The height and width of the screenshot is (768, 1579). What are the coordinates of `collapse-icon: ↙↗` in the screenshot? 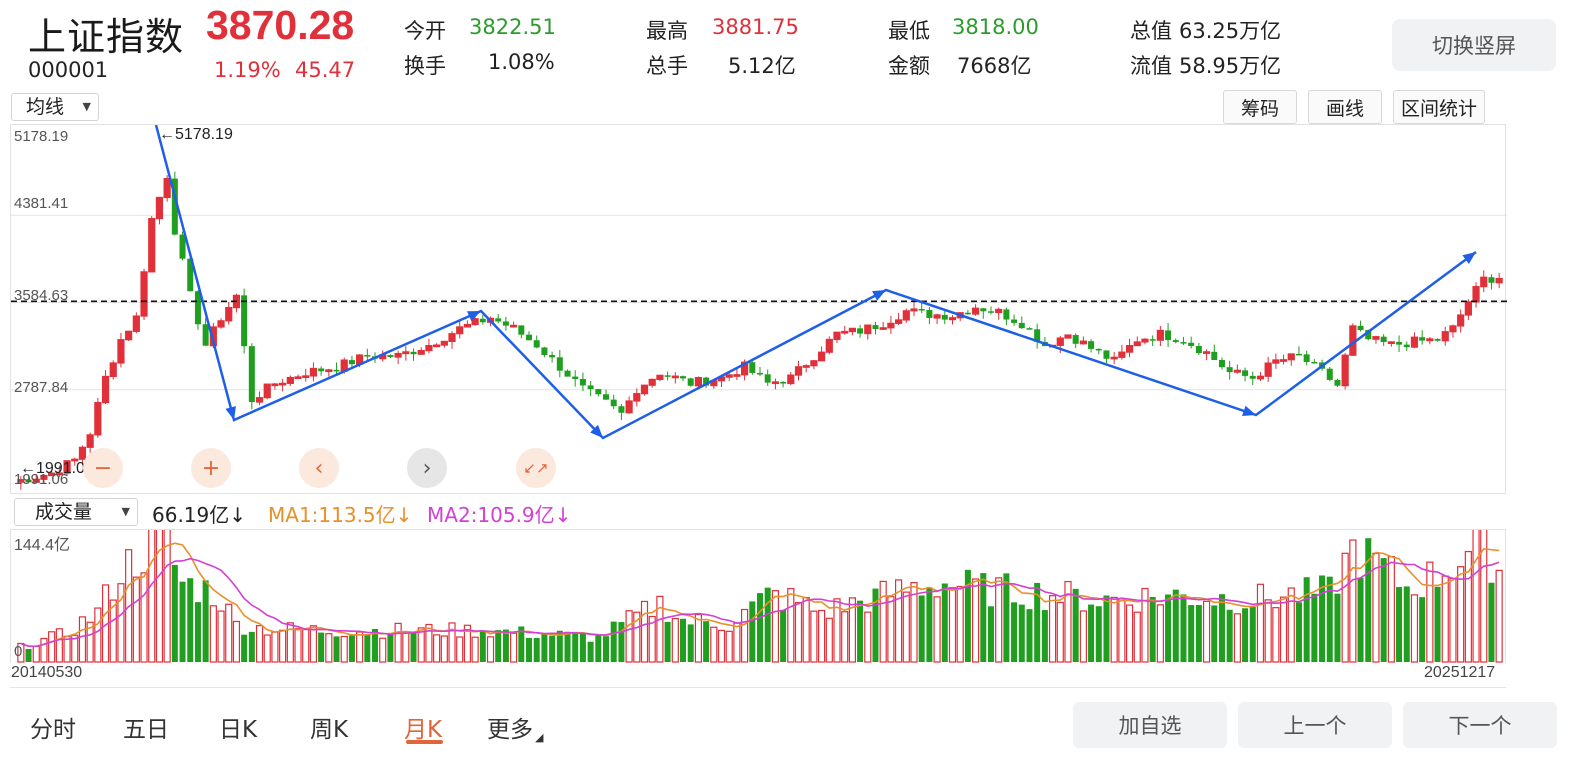 It's located at (536, 468).